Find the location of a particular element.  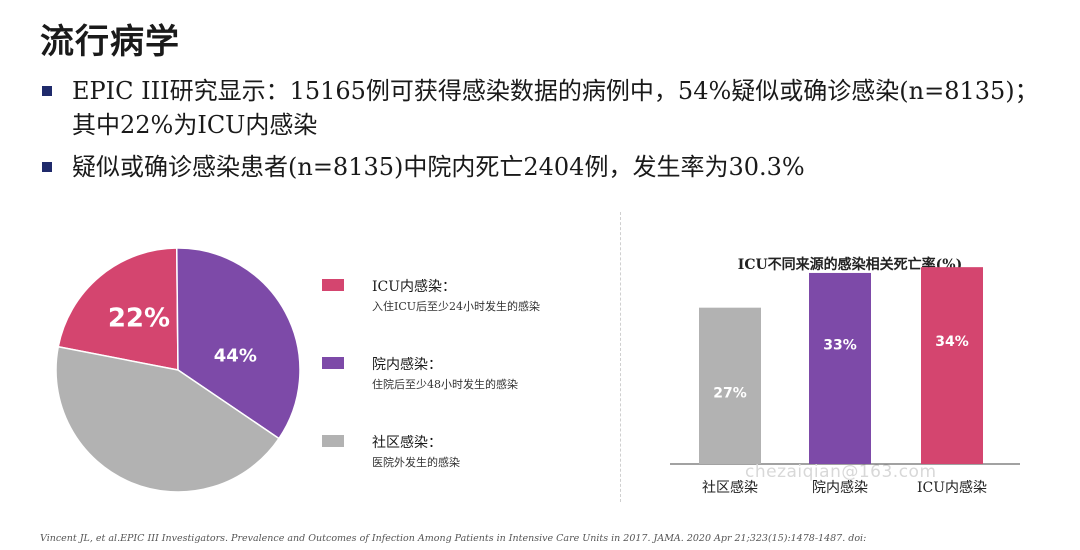

legend-item-icu: ICU内感染： 入住ICU后至少24小时发生的感染 is located at coordinates (467, 315).